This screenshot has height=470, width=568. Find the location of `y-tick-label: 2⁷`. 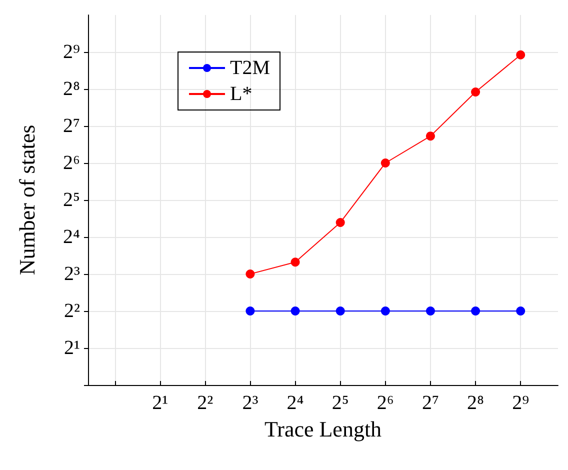

y-tick-label: 2⁷ is located at coordinates (71, 126).